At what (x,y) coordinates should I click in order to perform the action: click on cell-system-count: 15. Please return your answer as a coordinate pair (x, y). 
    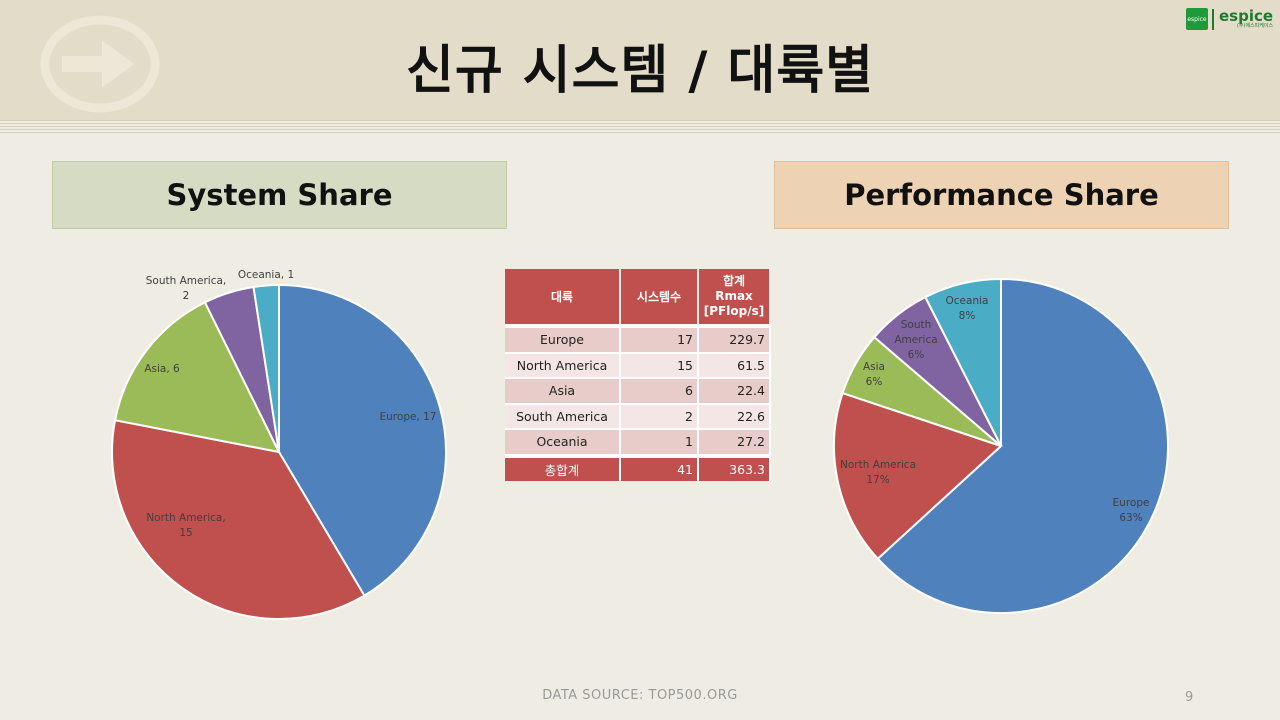
    Looking at the image, I should click on (659, 364).